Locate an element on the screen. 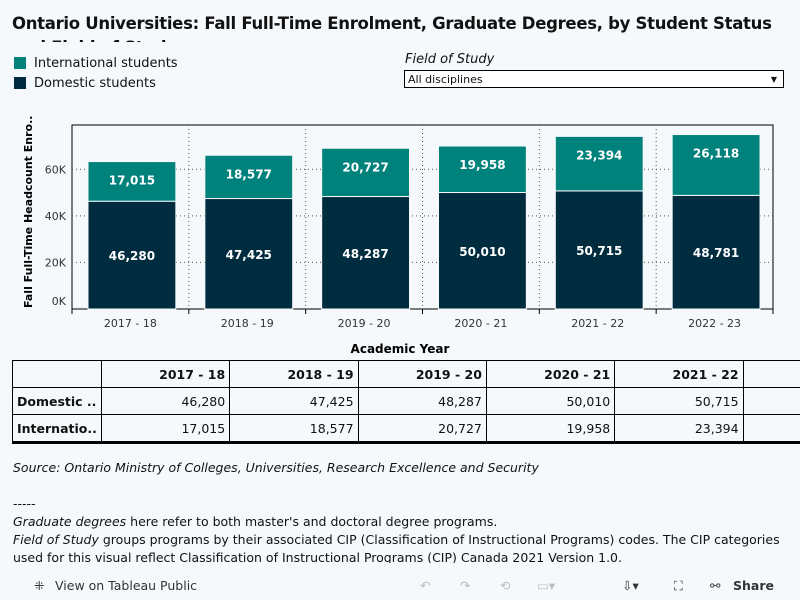  data-label: 19,958 is located at coordinates (482, 165).